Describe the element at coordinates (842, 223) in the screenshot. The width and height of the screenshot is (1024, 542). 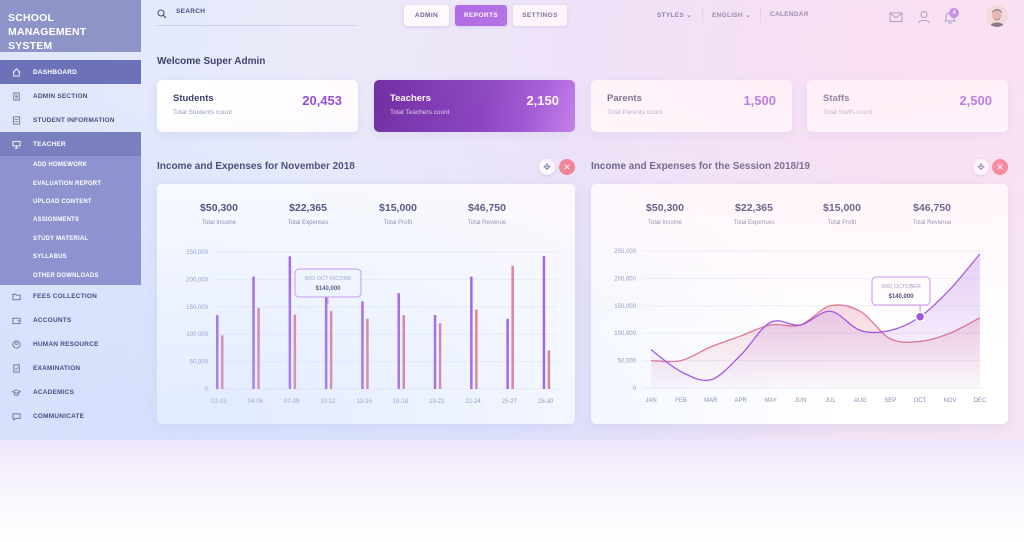
I see `summary-label: Total Profit` at that location.